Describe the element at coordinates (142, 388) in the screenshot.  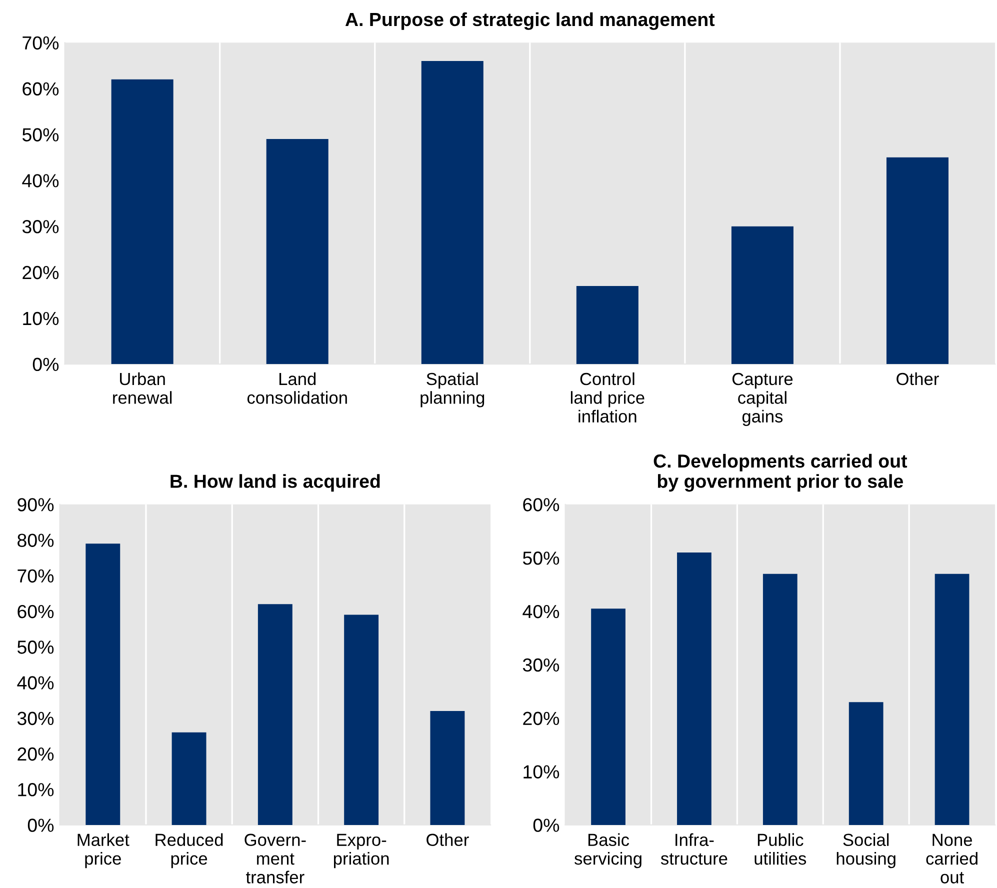
I see `x-tick-label: Urban renewal` at that location.